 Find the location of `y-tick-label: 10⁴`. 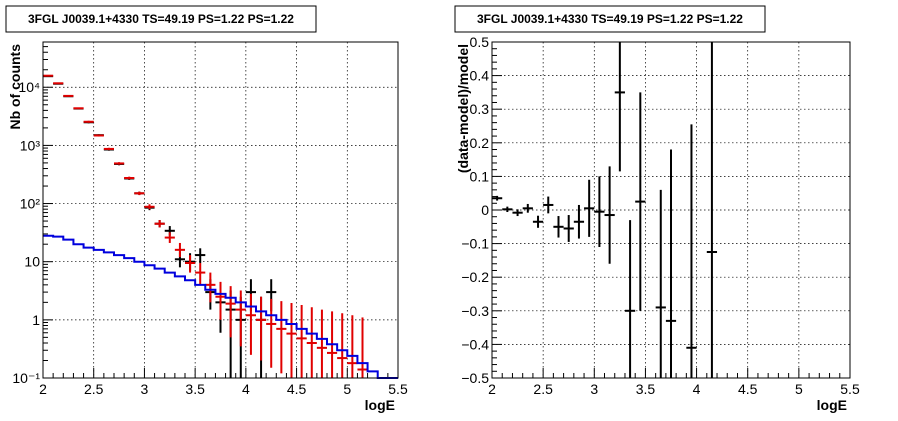

y-tick-label: 10⁴ is located at coordinates (29, 87).